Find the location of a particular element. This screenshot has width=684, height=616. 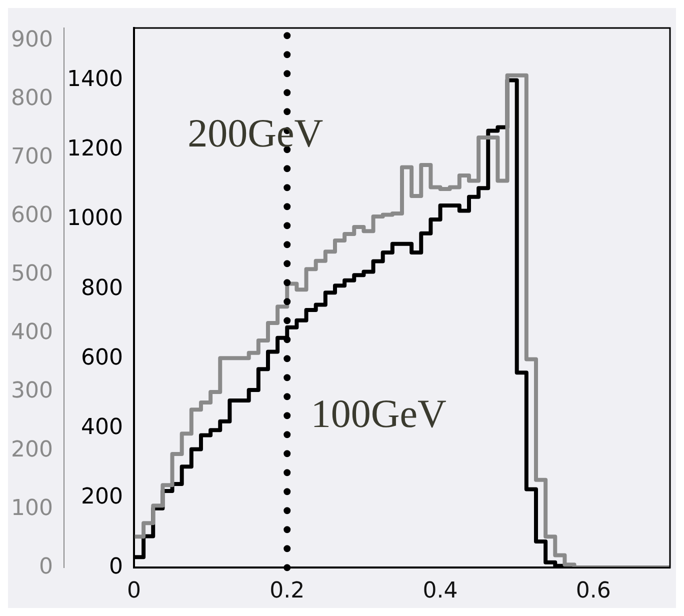

y2-tick-label: 600 is located at coordinates (31, 215).